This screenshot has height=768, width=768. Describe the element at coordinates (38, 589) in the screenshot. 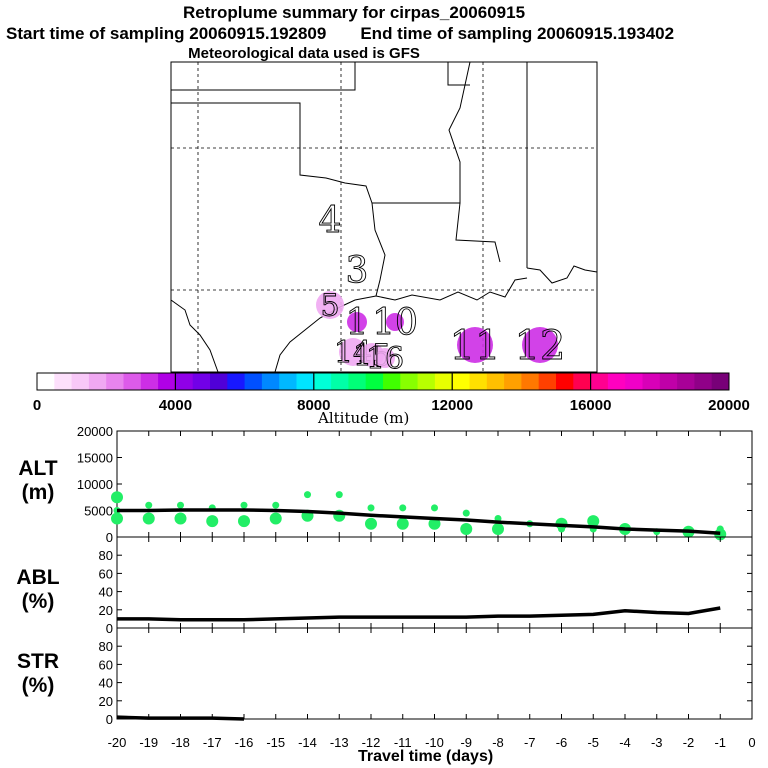

I see `abl-panel-label: ABL (%)` at that location.